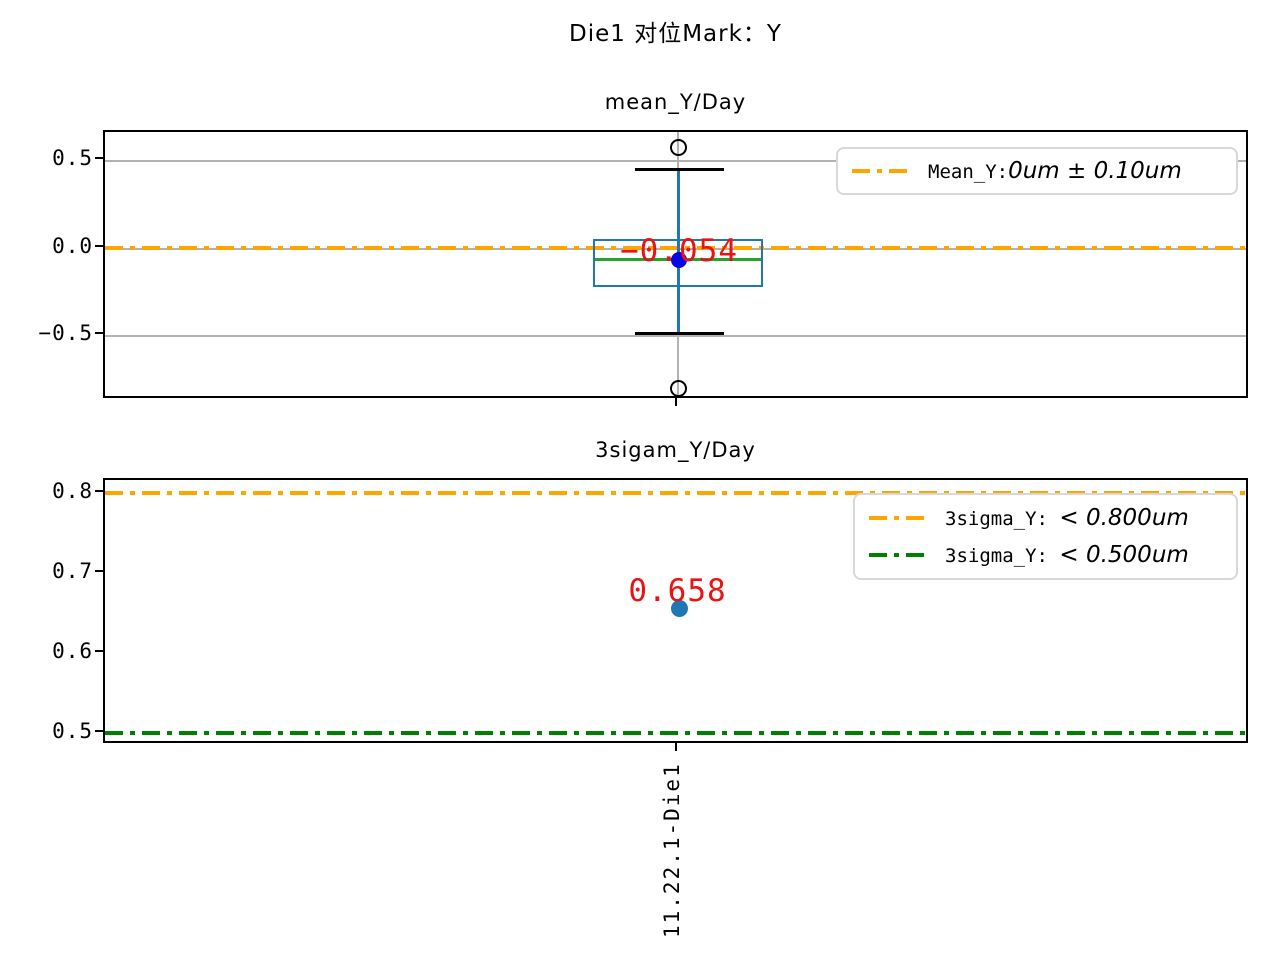 This screenshot has width=1280, height=960. Describe the element at coordinates (679, 333) in the screenshot. I see `boxplot-cap-lower` at that location.